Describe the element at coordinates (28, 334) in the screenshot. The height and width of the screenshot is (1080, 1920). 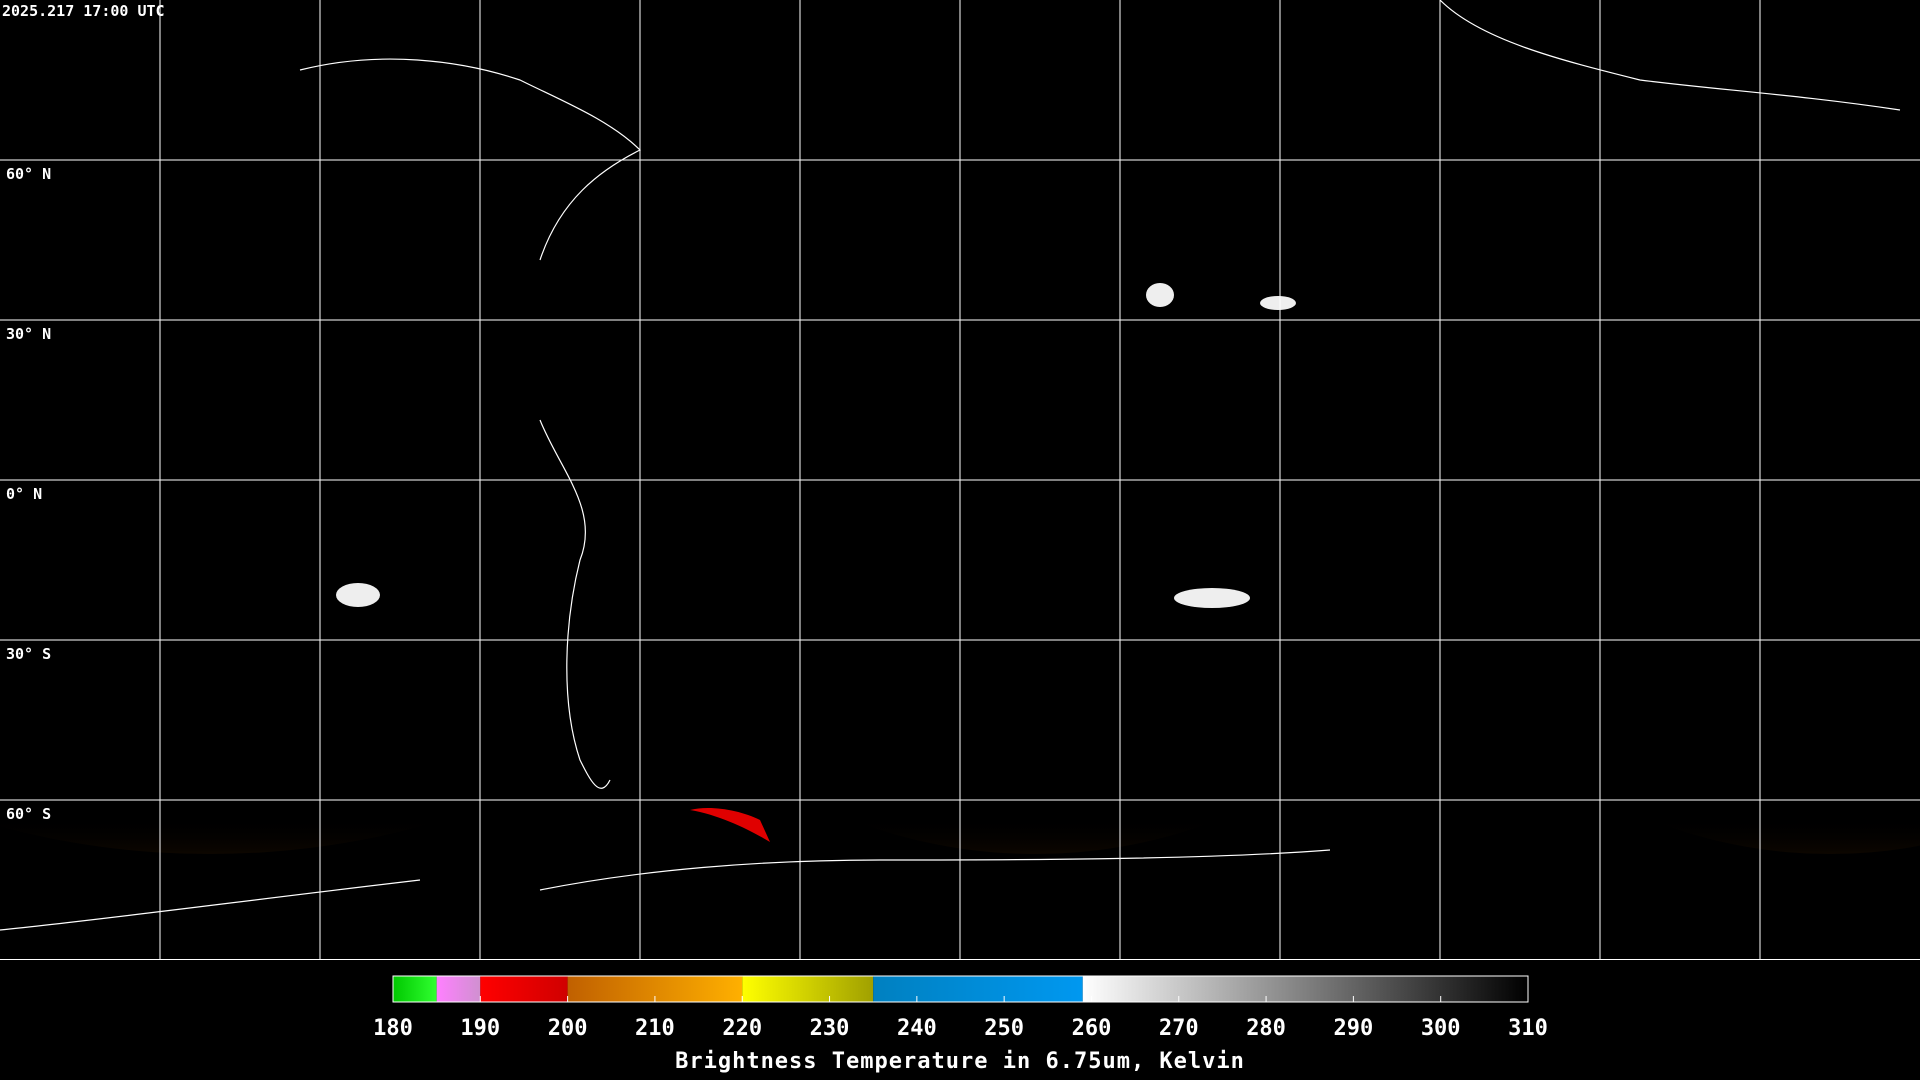
I see `latitude-label: 30° N` at that location.